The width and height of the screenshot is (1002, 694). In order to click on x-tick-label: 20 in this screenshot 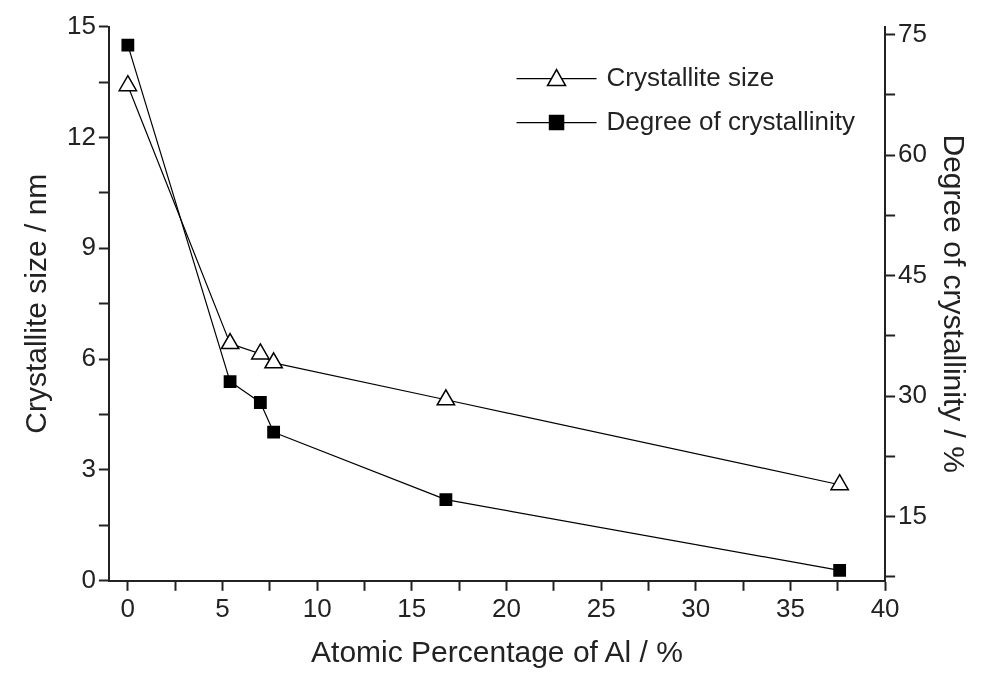, I will do `click(506, 607)`.